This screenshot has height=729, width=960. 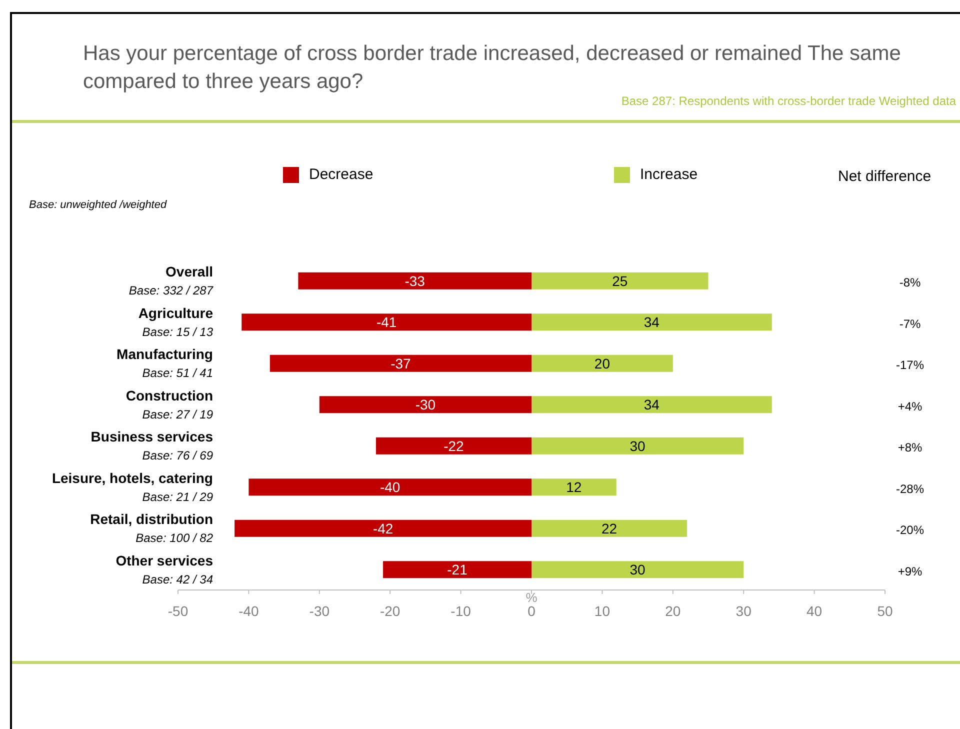 What do you see at coordinates (885, 176) in the screenshot?
I see `text: Net difference` at bounding box center [885, 176].